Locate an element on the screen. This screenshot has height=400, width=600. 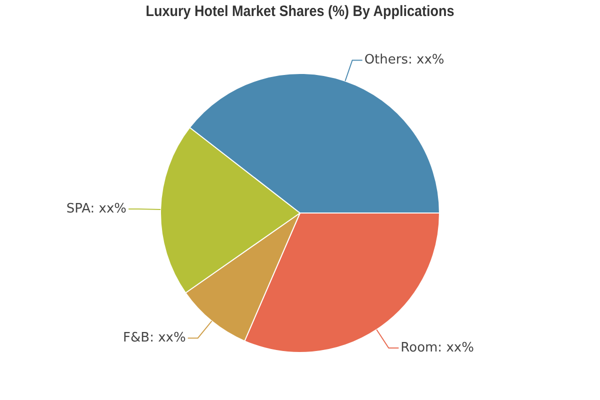
slice-label: SPA: xx% is located at coordinates (96, 208).